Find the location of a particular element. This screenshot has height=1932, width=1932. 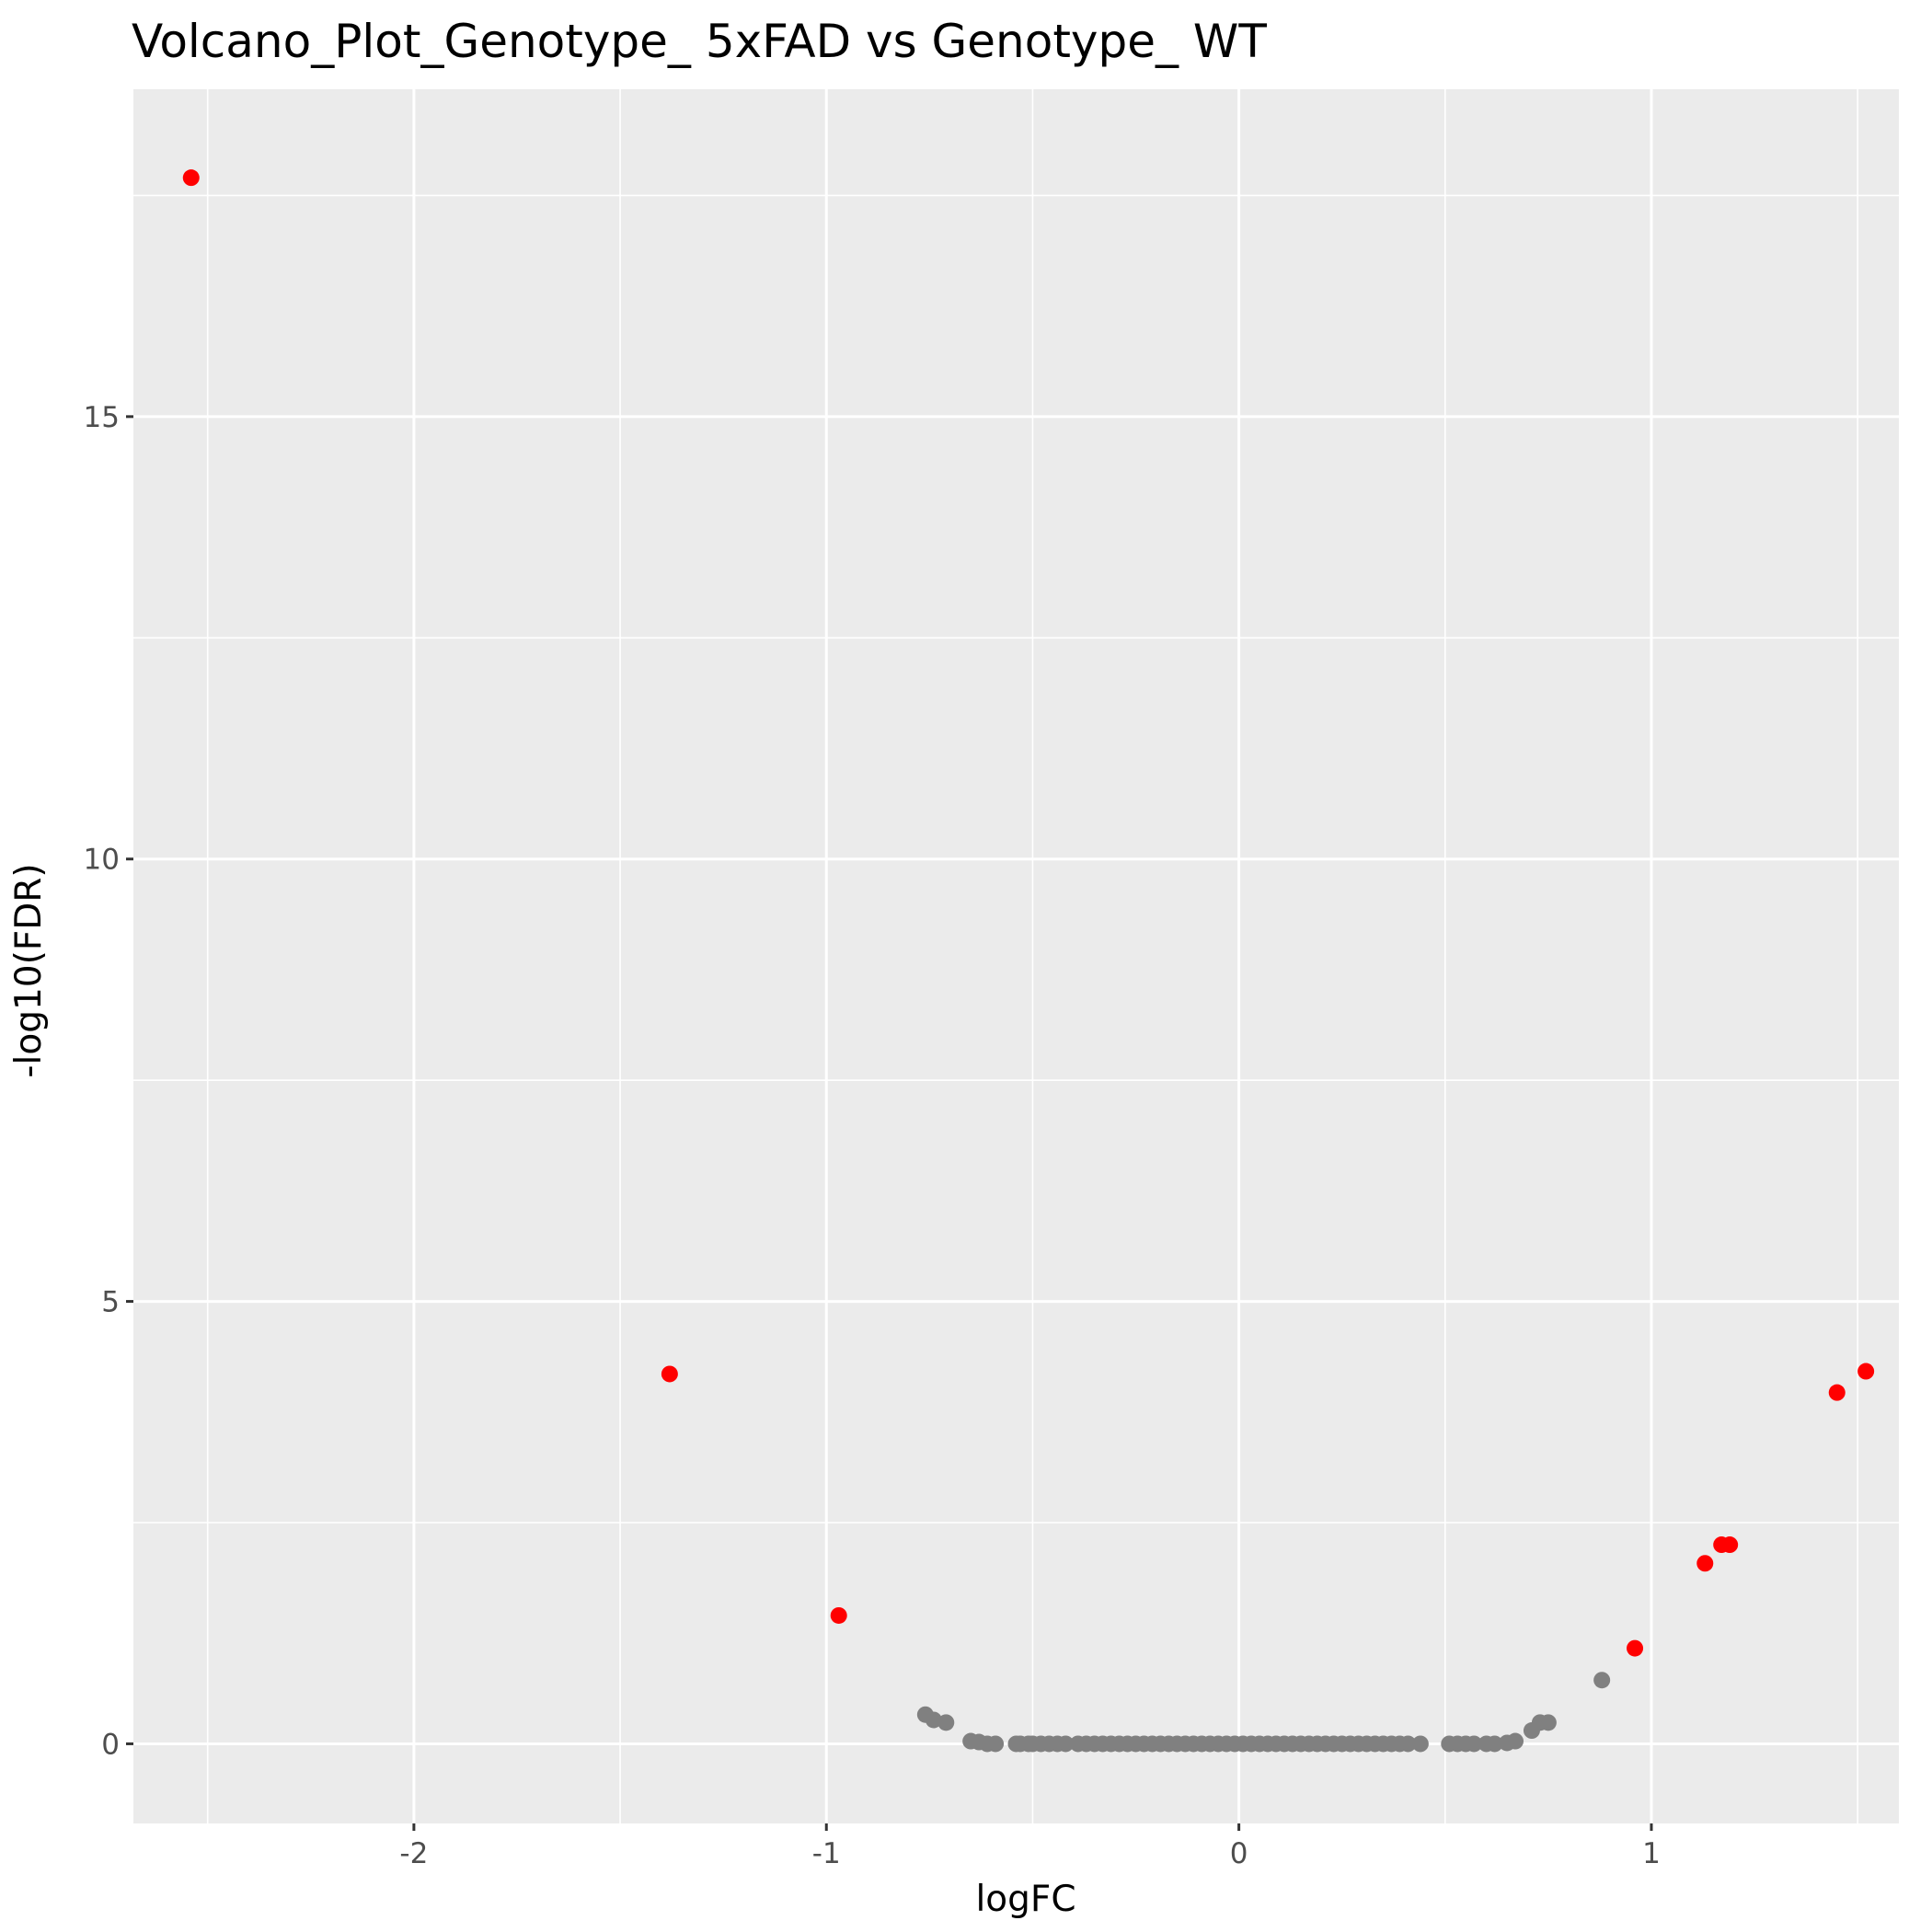

y-tick-label: 5 is located at coordinates (110, 1302).